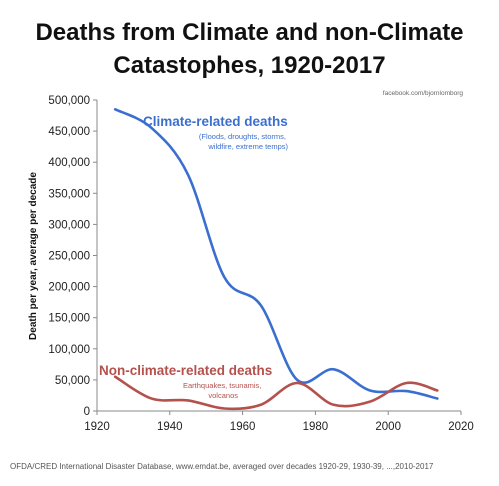  What do you see at coordinates (69, 194) in the screenshot?
I see `y-tick-label: 350,000` at bounding box center [69, 194].